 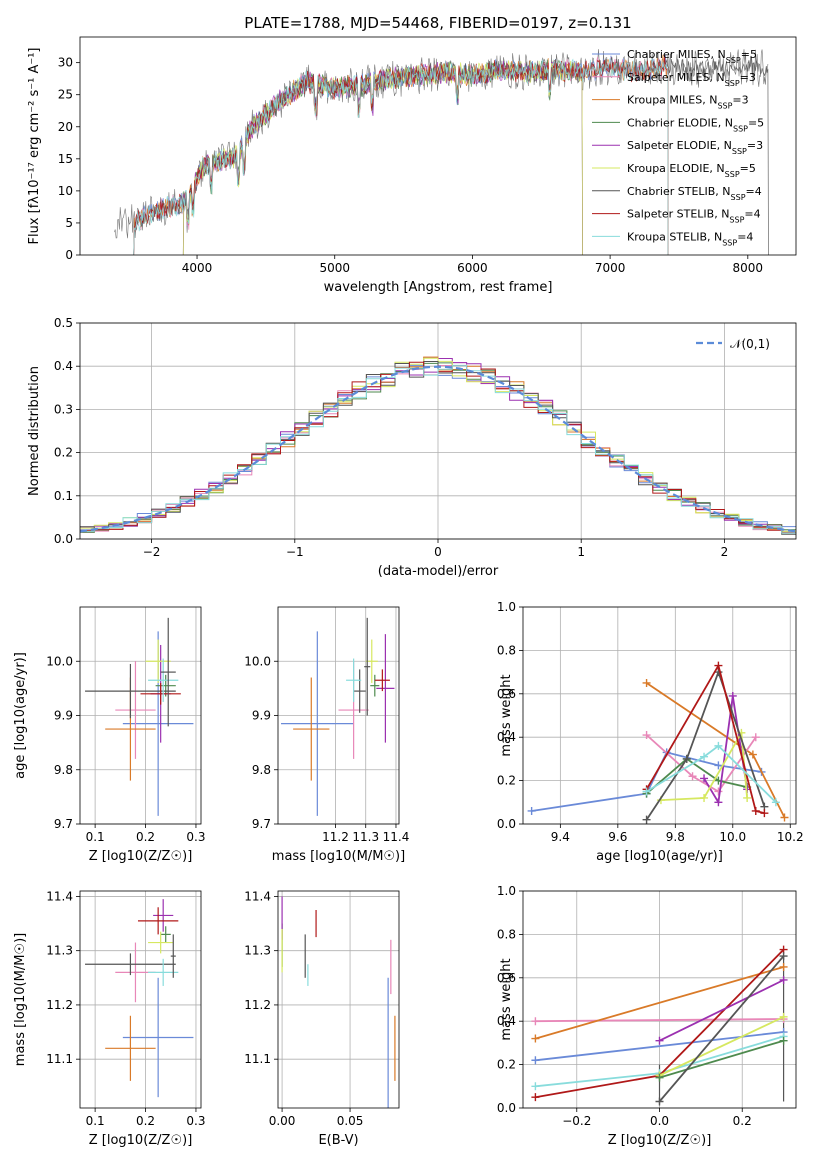 What do you see at coordinates (257, 951) in the screenshot?
I see `y-tick-label: 11.3` at bounding box center [257, 951].